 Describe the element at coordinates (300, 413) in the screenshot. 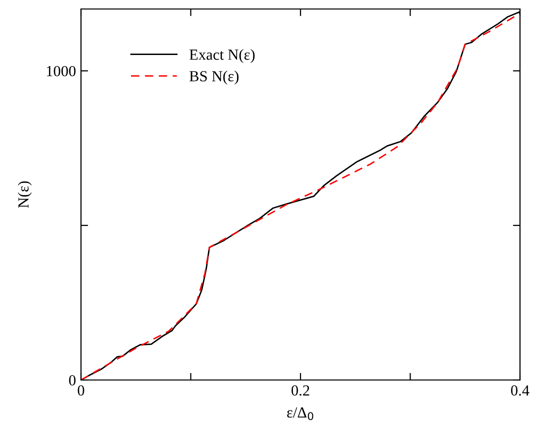

I see `x-axis-title: ε/Δ$_{0}$` at that location.